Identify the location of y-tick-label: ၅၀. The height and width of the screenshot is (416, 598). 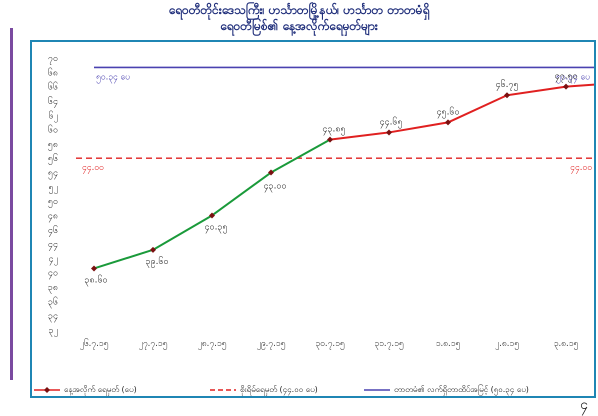
(53, 202).